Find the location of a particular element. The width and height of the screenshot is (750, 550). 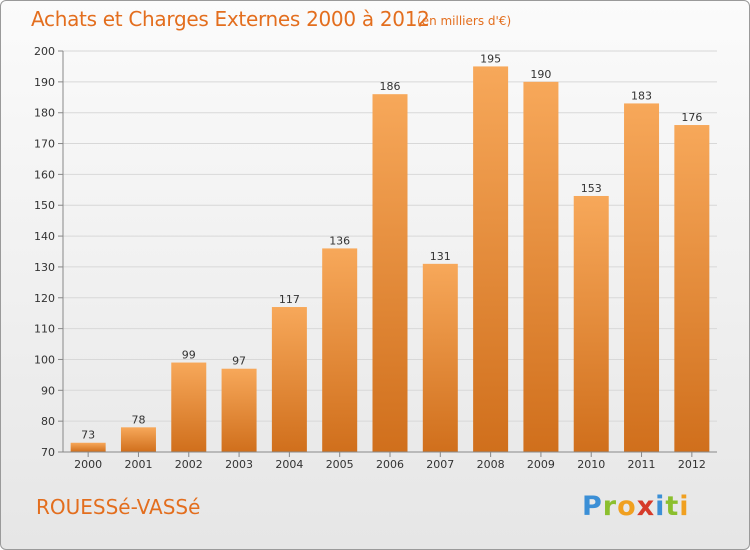

y-tick-label: 170 is located at coordinates (44, 144).